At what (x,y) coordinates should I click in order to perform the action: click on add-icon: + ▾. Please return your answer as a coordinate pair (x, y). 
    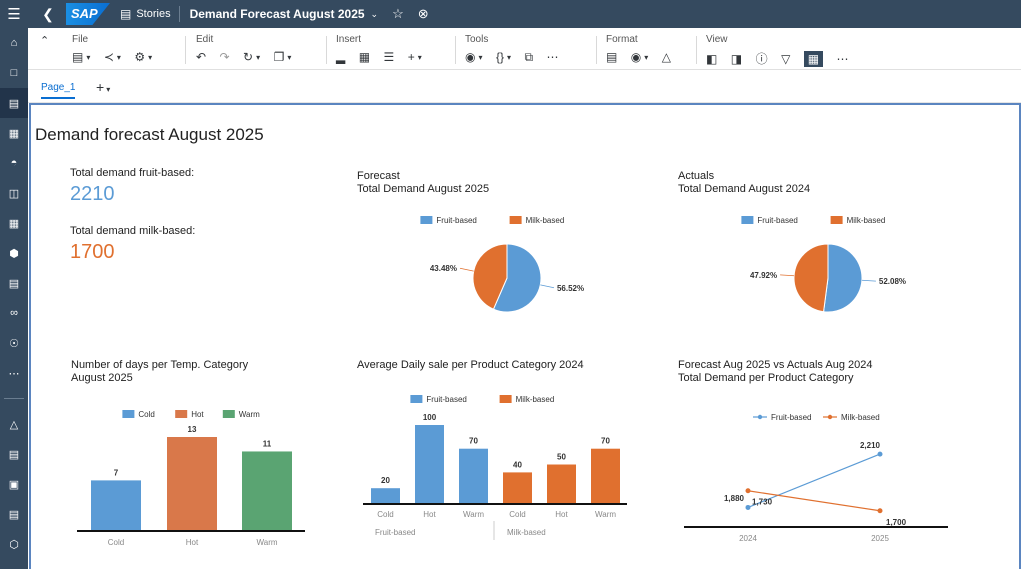
    Looking at the image, I should click on (414, 57).